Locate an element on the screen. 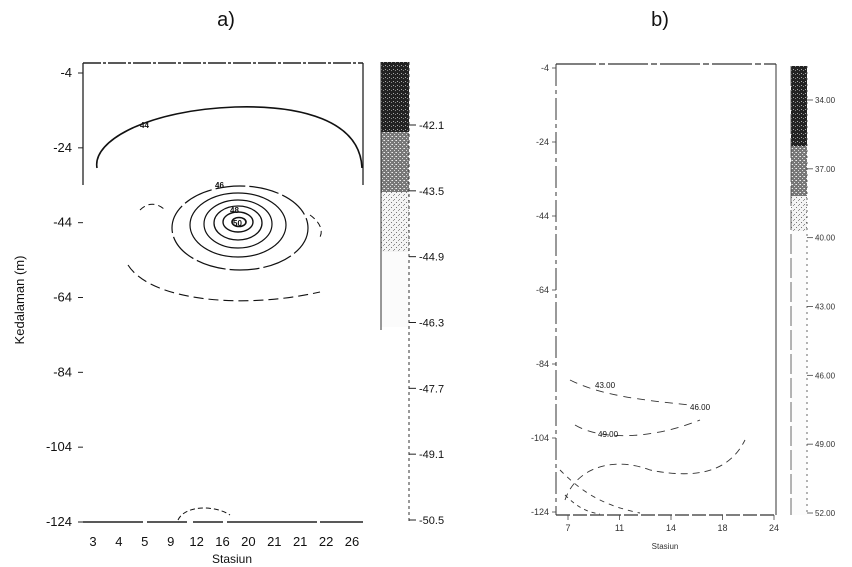  x-tick-label: 16 is located at coordinates (222, 541).